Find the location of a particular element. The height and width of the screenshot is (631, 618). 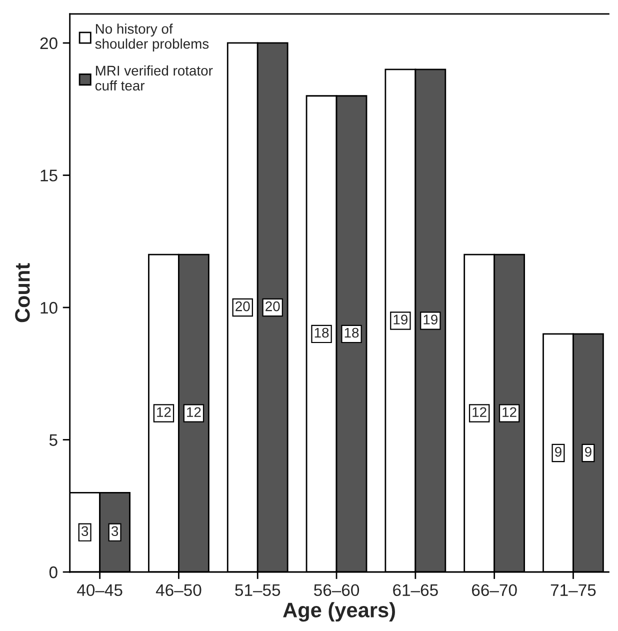

x-tick-label: 61–65 is located at coordinates (415, 590).